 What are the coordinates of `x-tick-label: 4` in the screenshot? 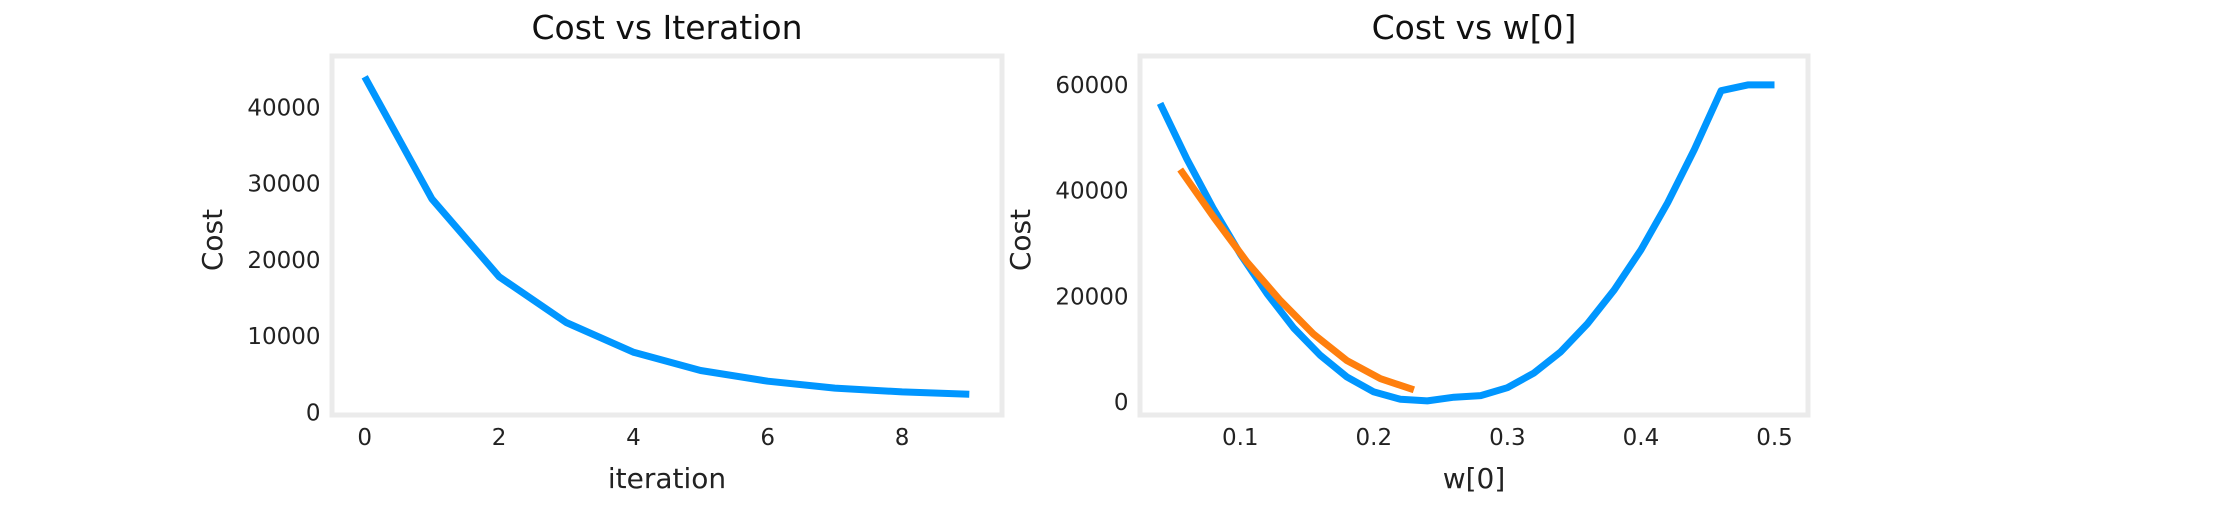 It's located at (633, 438).